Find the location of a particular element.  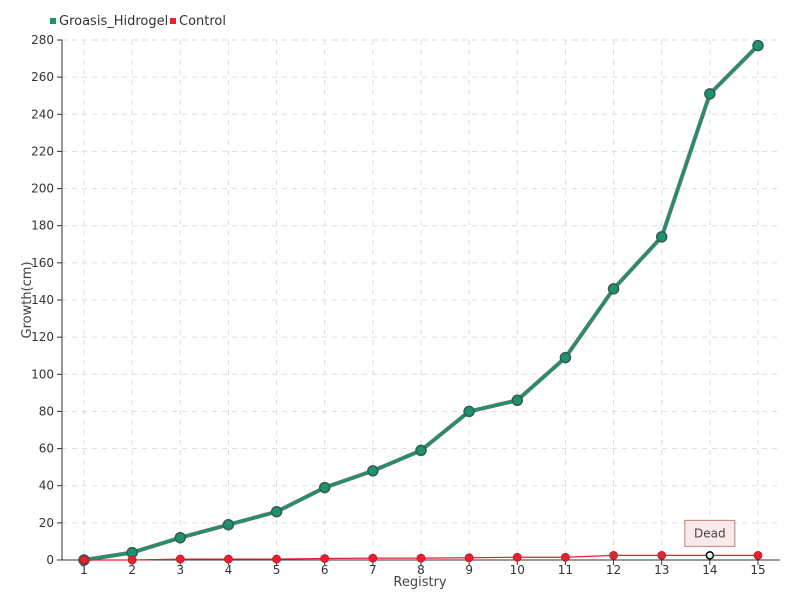

x-tick-label-14: 14 is located at coordinates (709, 570).